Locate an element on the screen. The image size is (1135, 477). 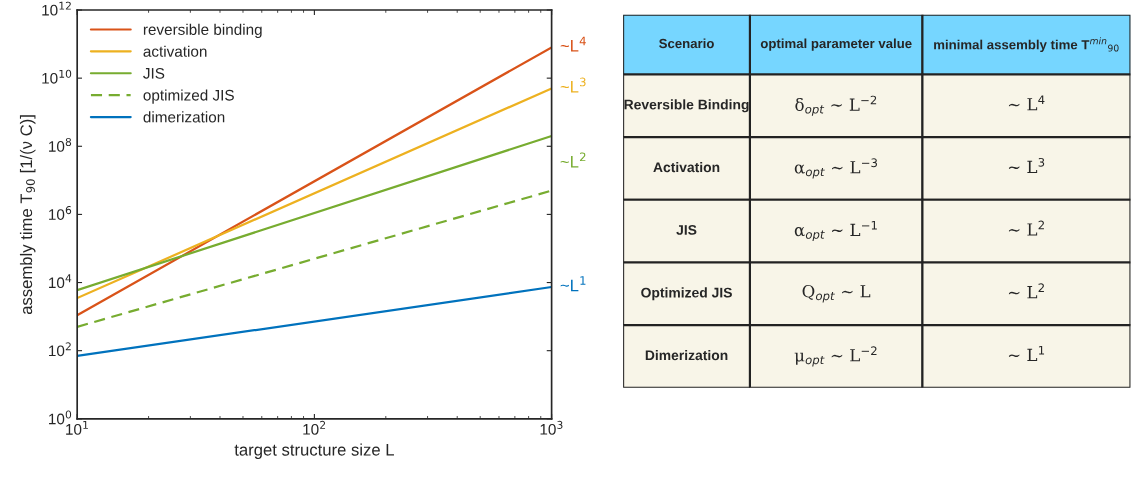
text: Optimized JIS is located at coordinates (686, 294).